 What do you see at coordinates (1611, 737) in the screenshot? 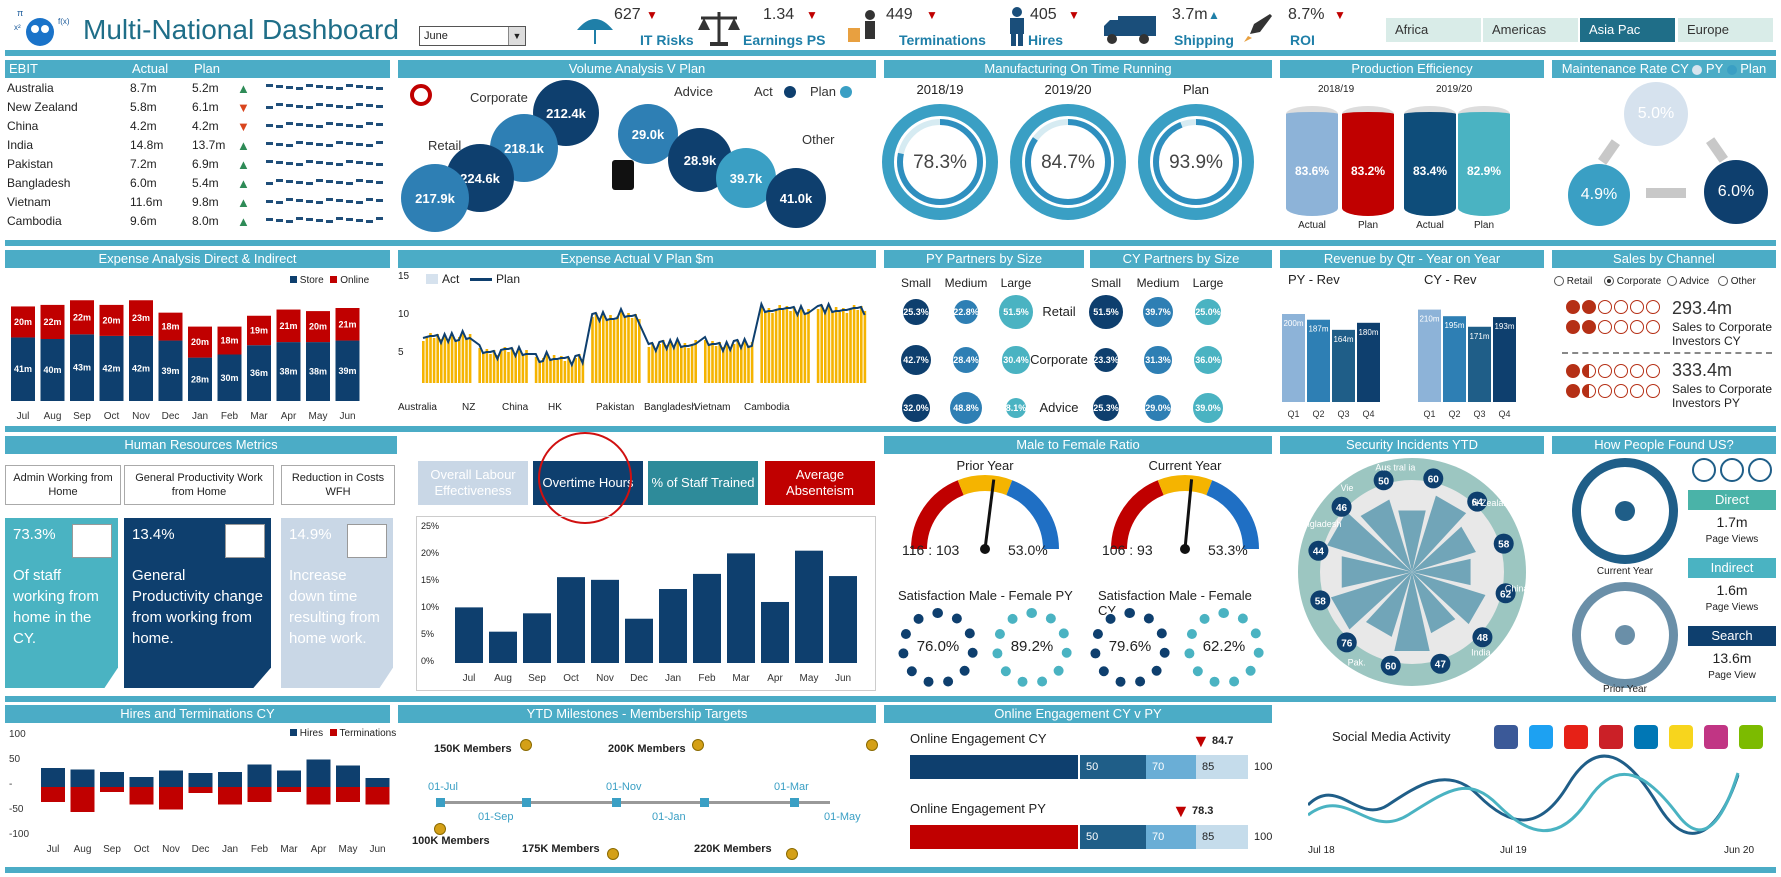
I see `pinterest-icon` at bounding box center [1611, 737].